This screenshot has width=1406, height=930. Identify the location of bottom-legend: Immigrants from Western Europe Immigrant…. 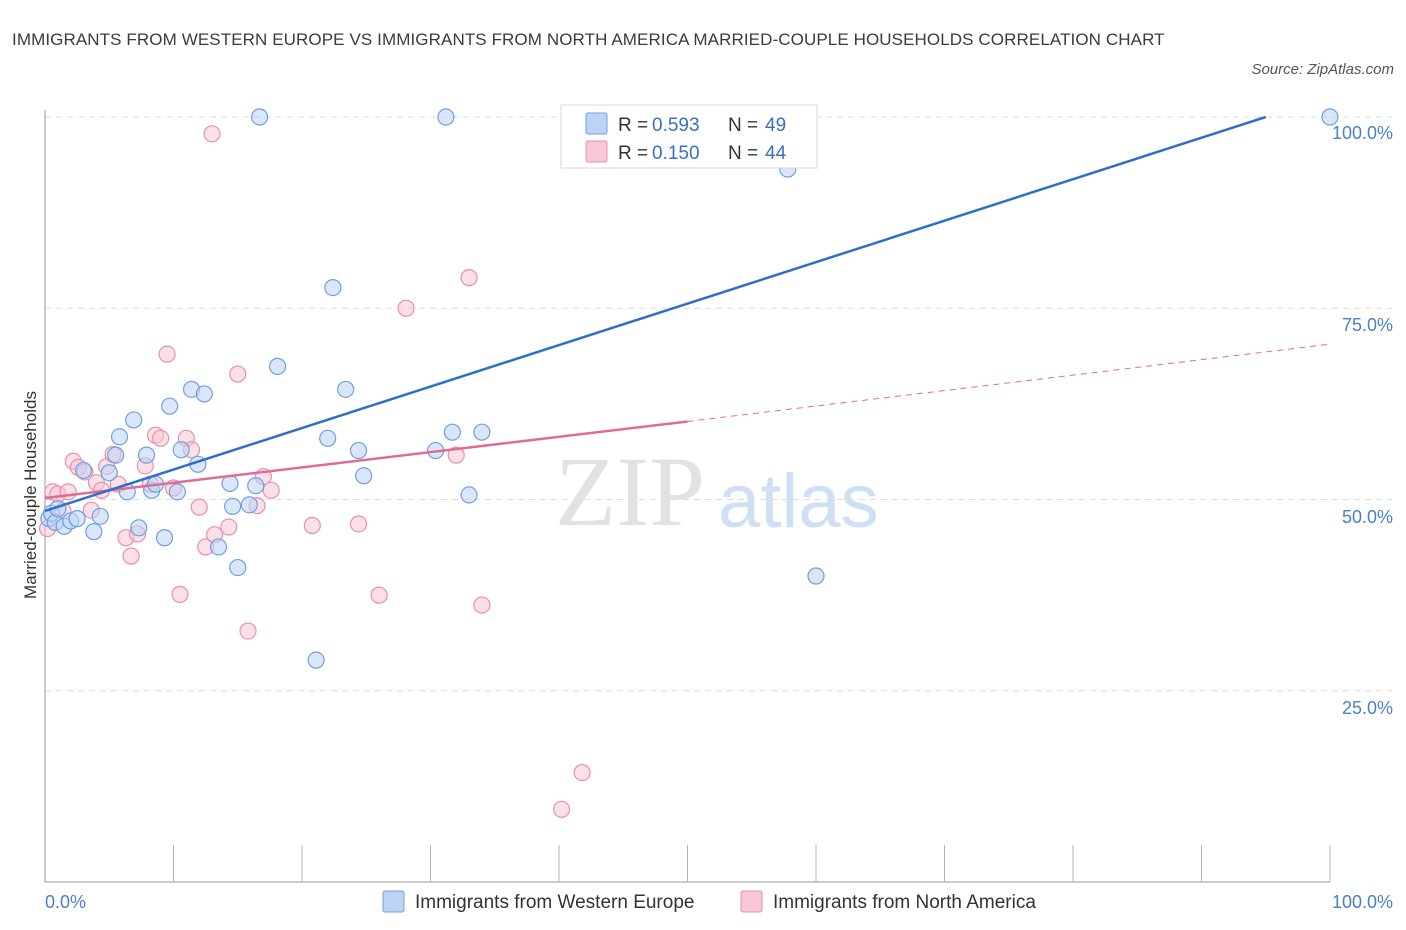
(709, 901).